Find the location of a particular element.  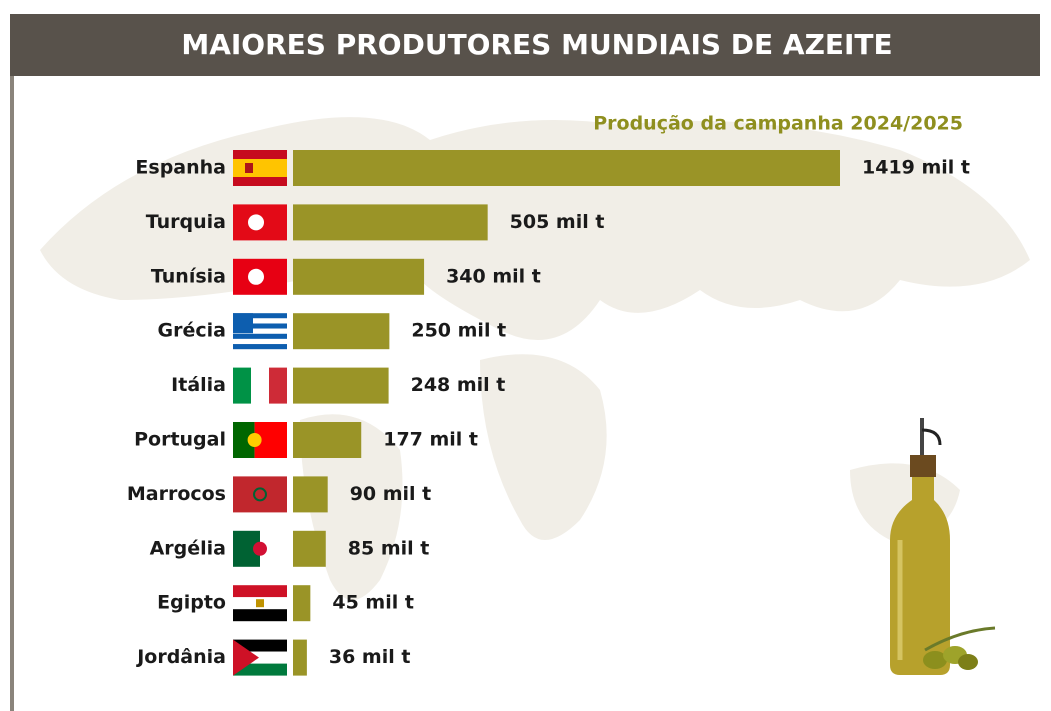

value-label: 177 mil t is located at coordinates (430, 440).